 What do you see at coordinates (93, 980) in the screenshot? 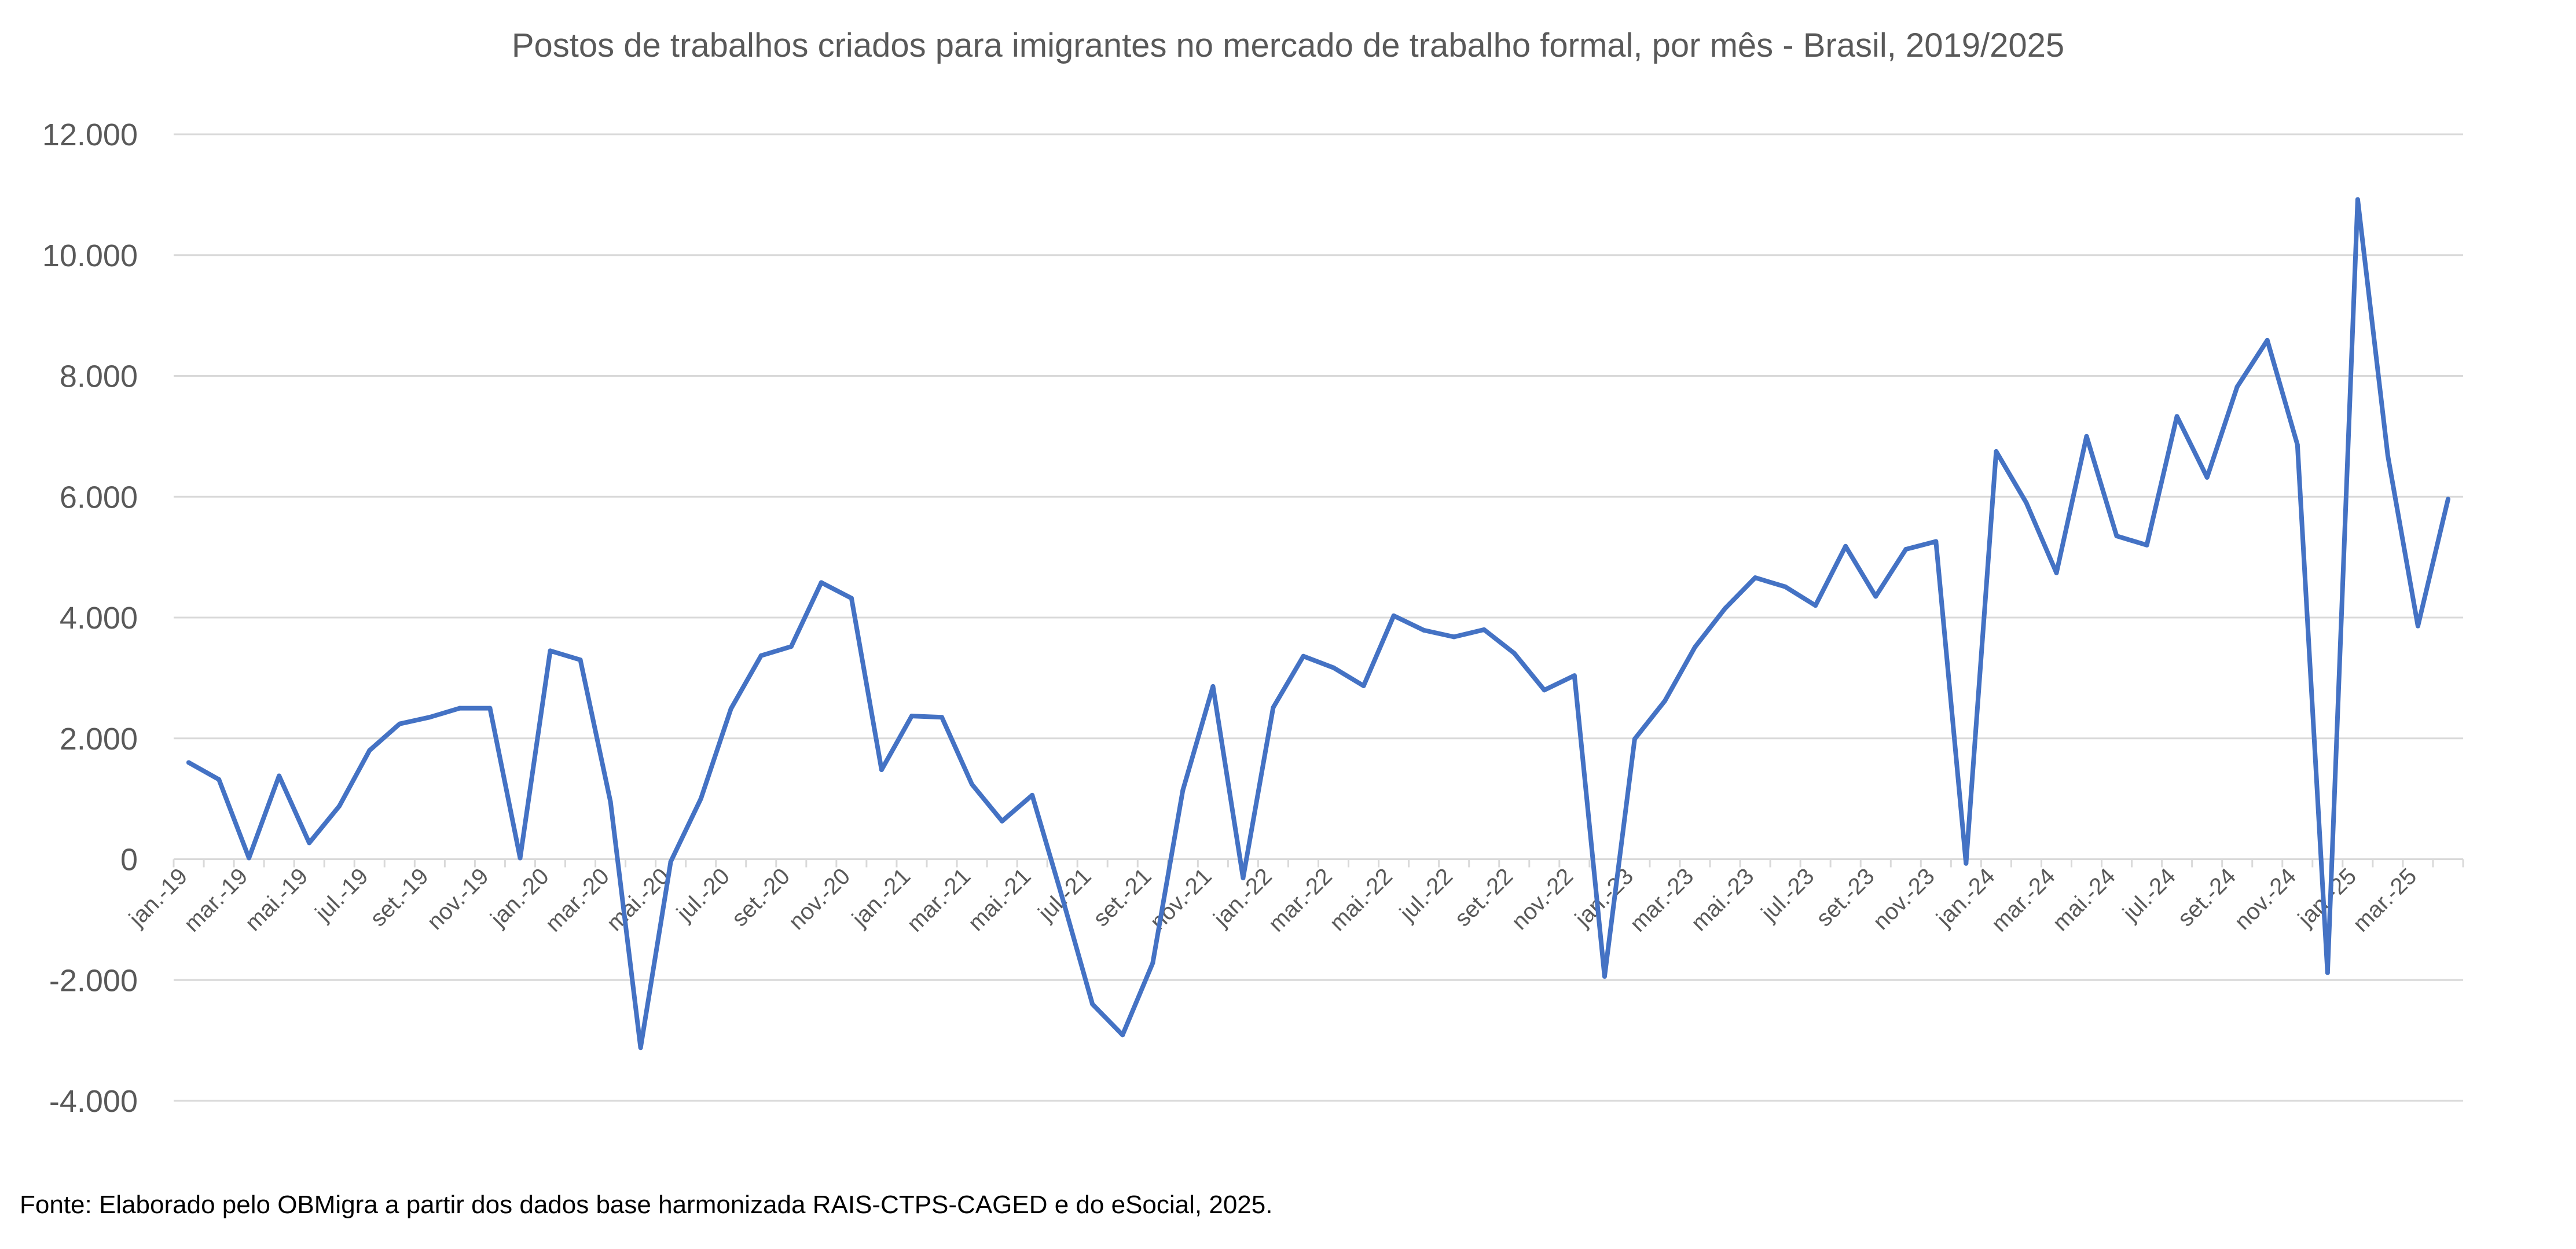
I see `y-tick-label: -2.000` at bounding box center [93, 980].